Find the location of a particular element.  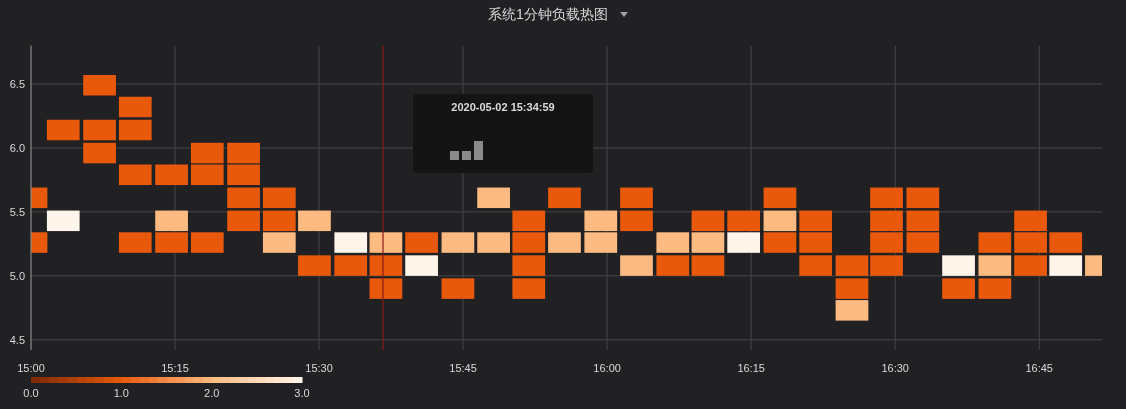

x-tick-label: 15:00 is located at coordinates (31, 368).